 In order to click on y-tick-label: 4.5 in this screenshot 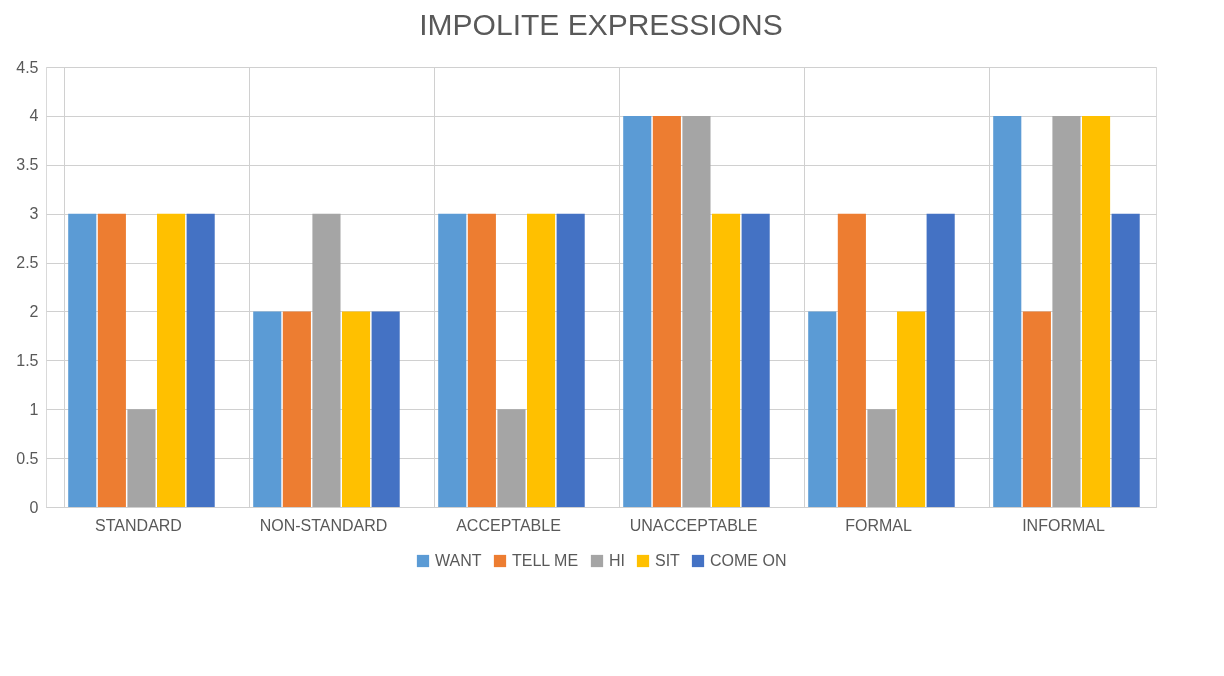, I will do `click(27, 67)`.